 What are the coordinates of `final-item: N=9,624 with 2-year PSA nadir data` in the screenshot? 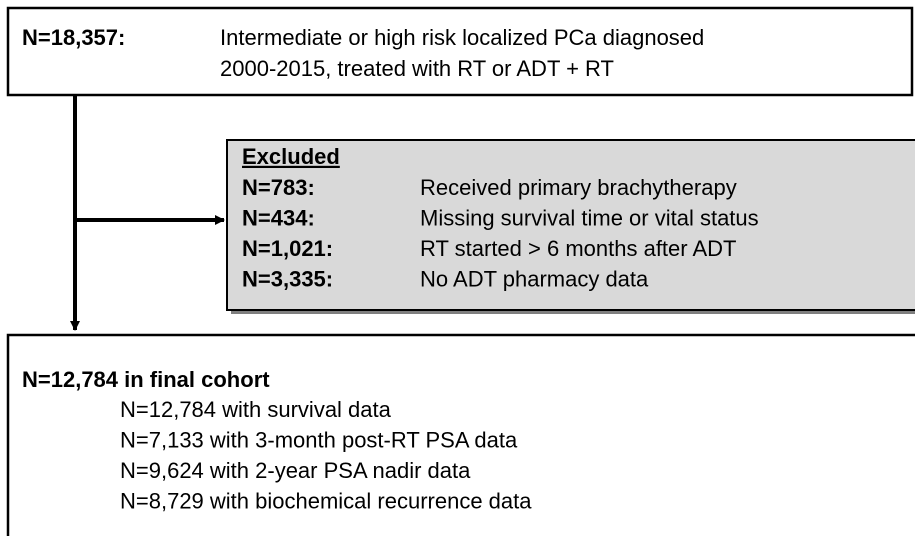 It's located at (295, 470).